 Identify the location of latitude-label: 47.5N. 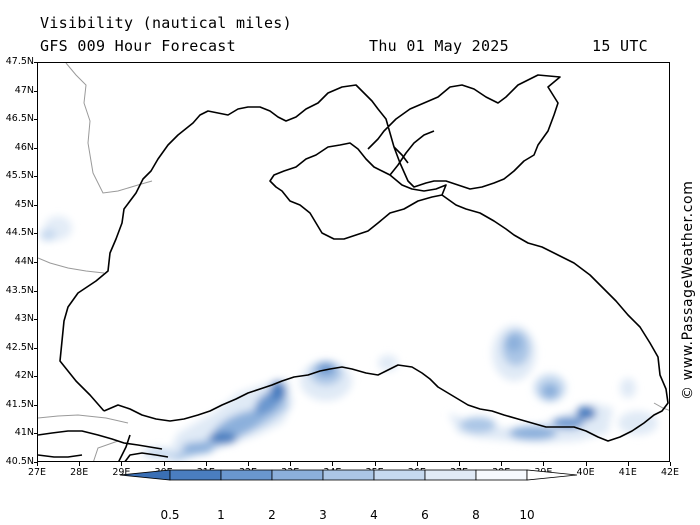
(19, 61).